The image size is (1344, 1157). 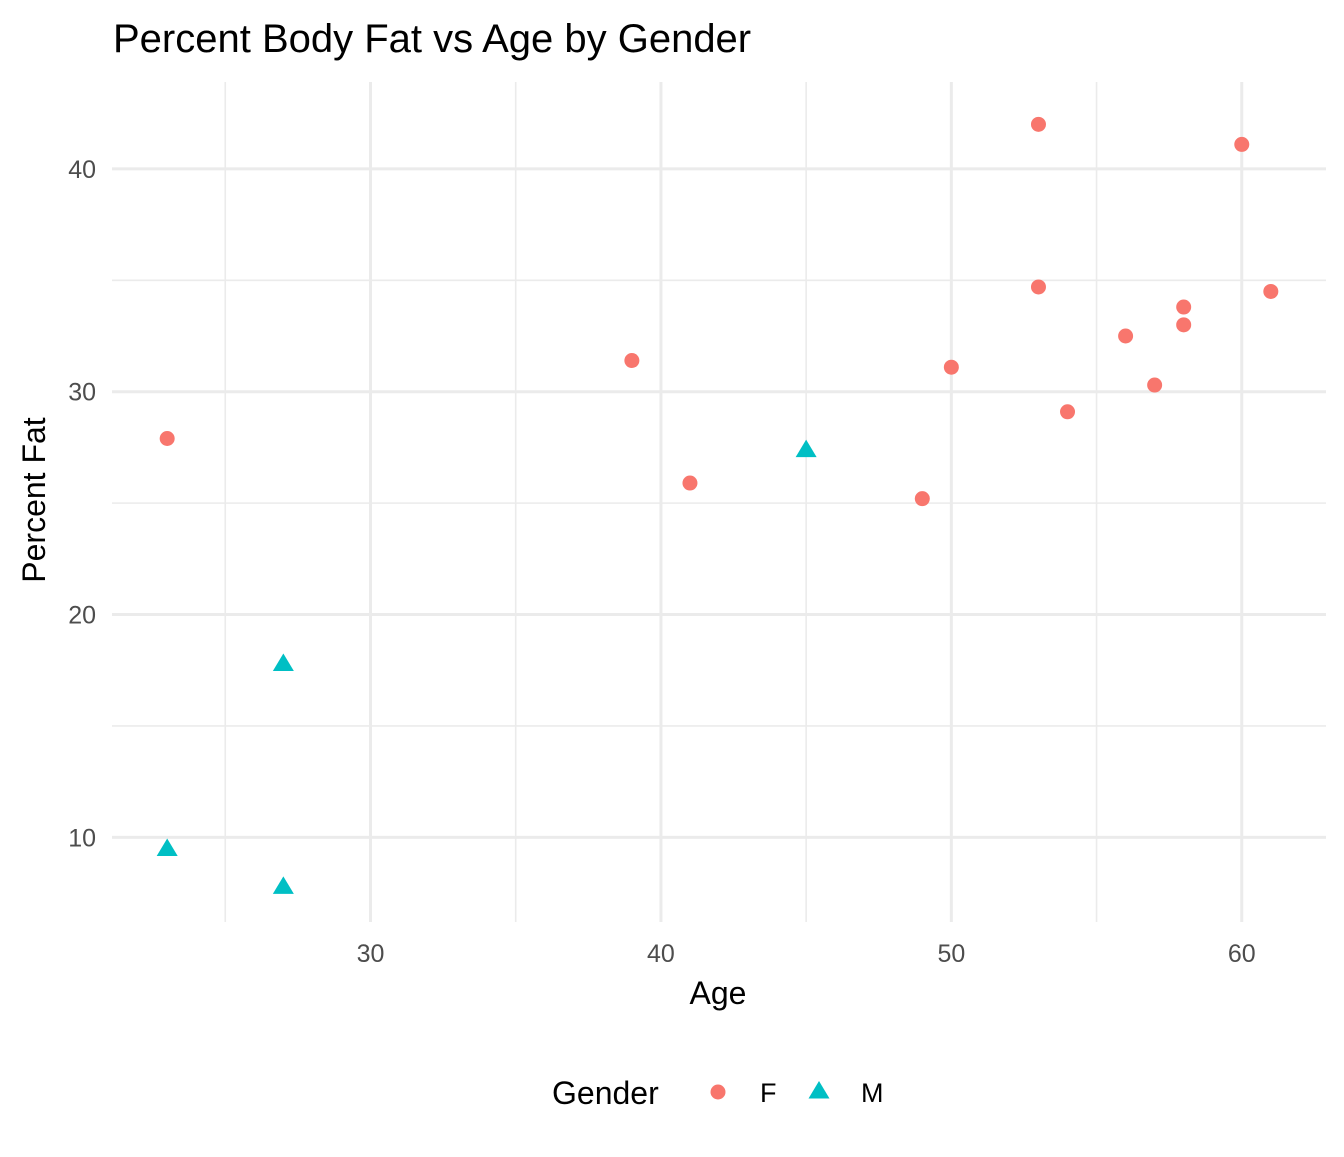 What do you see at coordinates (82, 838) in the screenshot?
I see `y-tick-label: 10` at bounding box center [82, 838].